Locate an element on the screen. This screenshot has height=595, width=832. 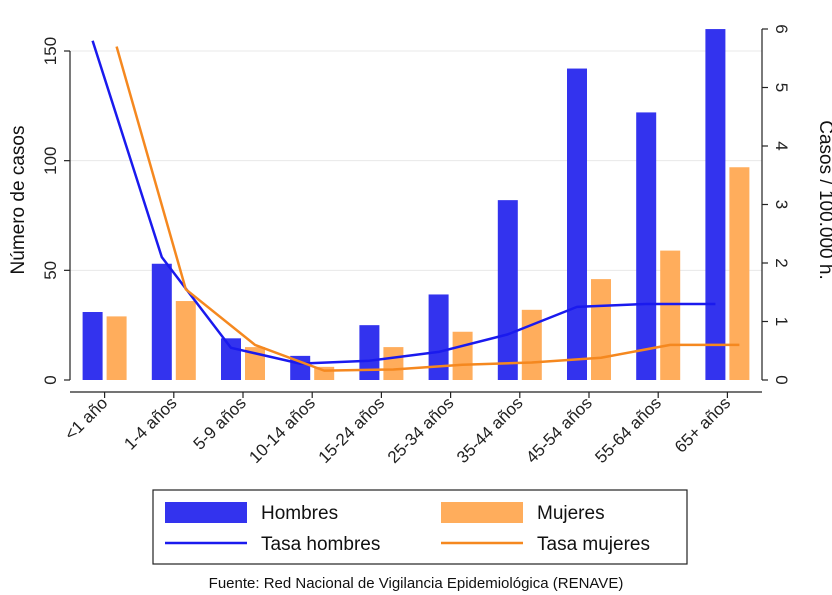
y-tick-label: 0 is located at coordinates (50, 379).